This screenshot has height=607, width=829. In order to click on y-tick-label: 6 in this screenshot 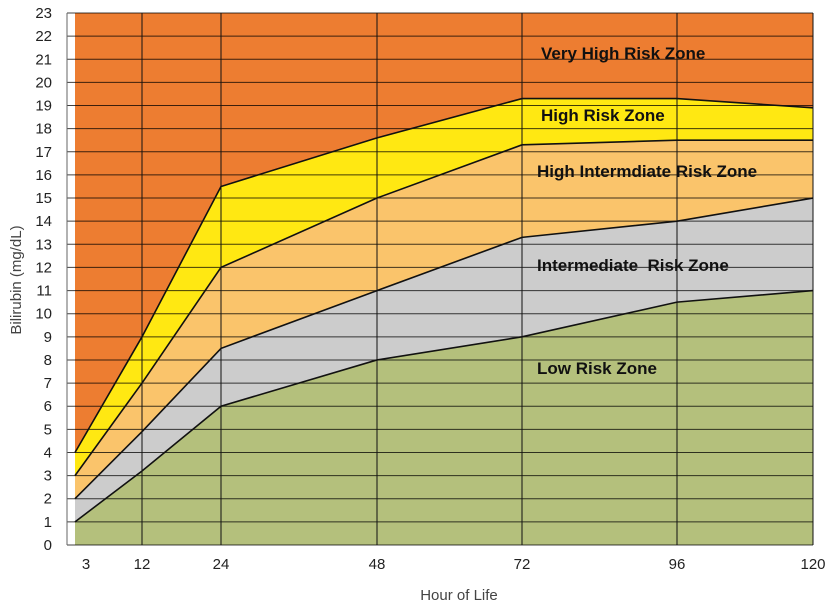, I will do `click(48, 406)`.